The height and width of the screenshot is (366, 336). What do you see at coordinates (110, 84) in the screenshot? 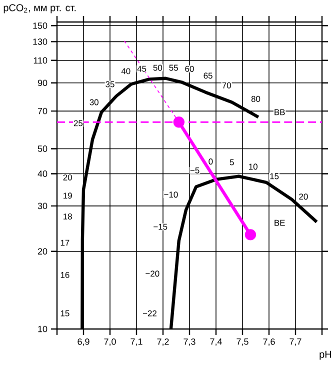
I see `annotation: 35` at bounding box center [110, 84].